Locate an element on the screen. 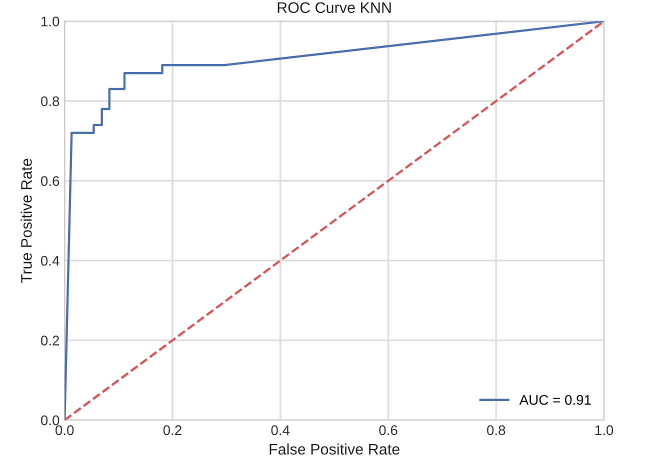 The height and width of the screenshot is (472, 646). x-axis-title: False Positive Rate is located at coordinates (335, 449).